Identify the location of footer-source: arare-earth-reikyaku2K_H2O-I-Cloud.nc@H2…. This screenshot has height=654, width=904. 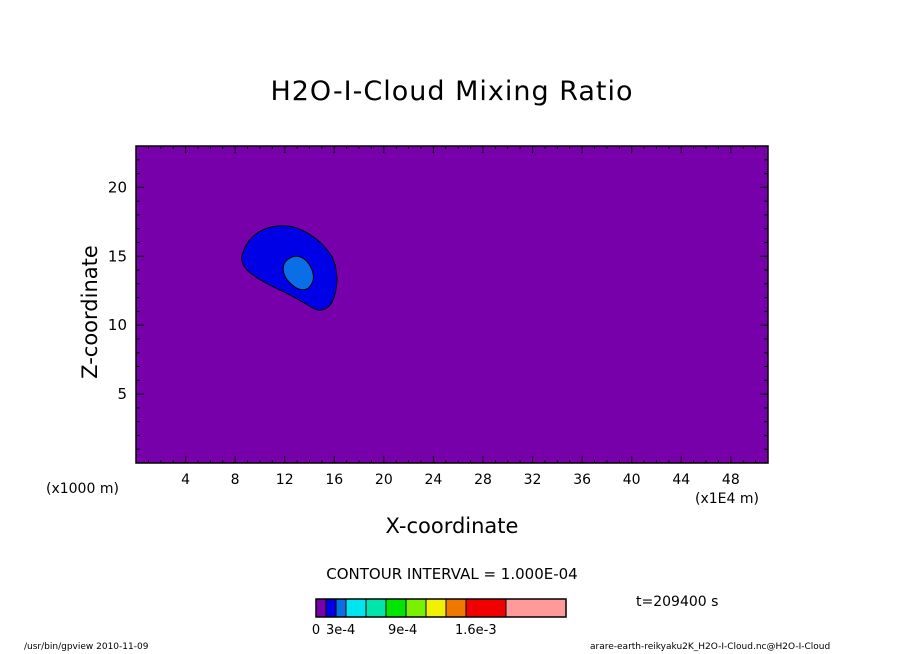
(710, 647).